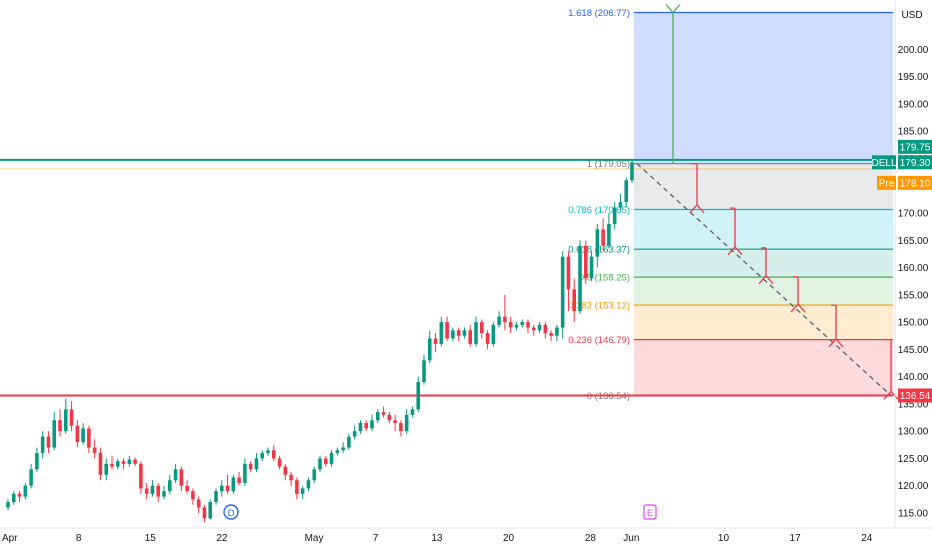  Describe the element at coordinates (631, 538) in the screenshot. I see `time-axis-tick-Jun: Jun` at that location.